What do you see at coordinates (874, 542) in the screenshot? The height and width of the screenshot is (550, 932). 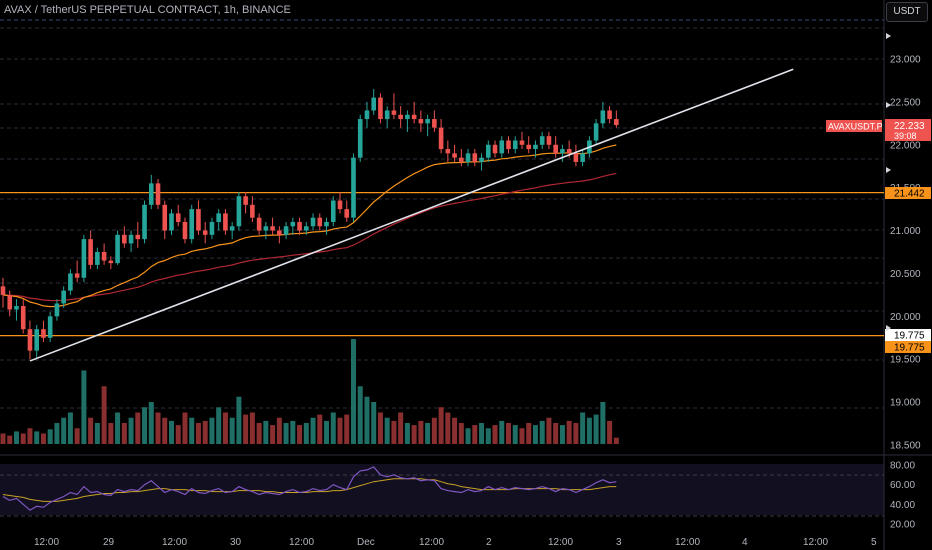 I see `time-tick-label: 5` at bounding box center [874, 542].